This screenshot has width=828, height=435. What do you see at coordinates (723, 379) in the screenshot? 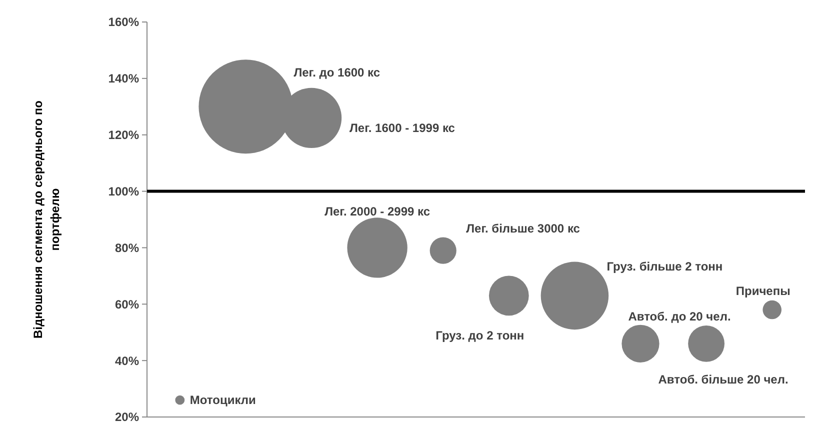
I see `annotation: Автоб. більше 20 чел.` at bounding box center [723, 379].